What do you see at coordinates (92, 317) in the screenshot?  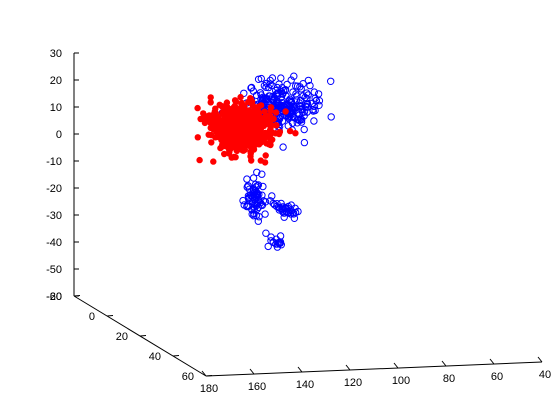 I see `y-tick-label: 0` at bounding box center [92, 317].